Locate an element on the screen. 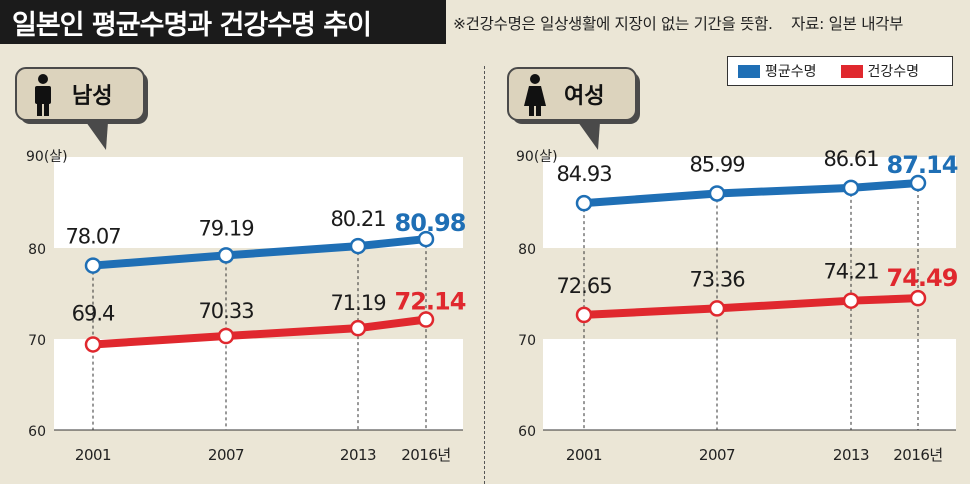  legend-item-health: 건강수명 is located at coordinates (880, 71).